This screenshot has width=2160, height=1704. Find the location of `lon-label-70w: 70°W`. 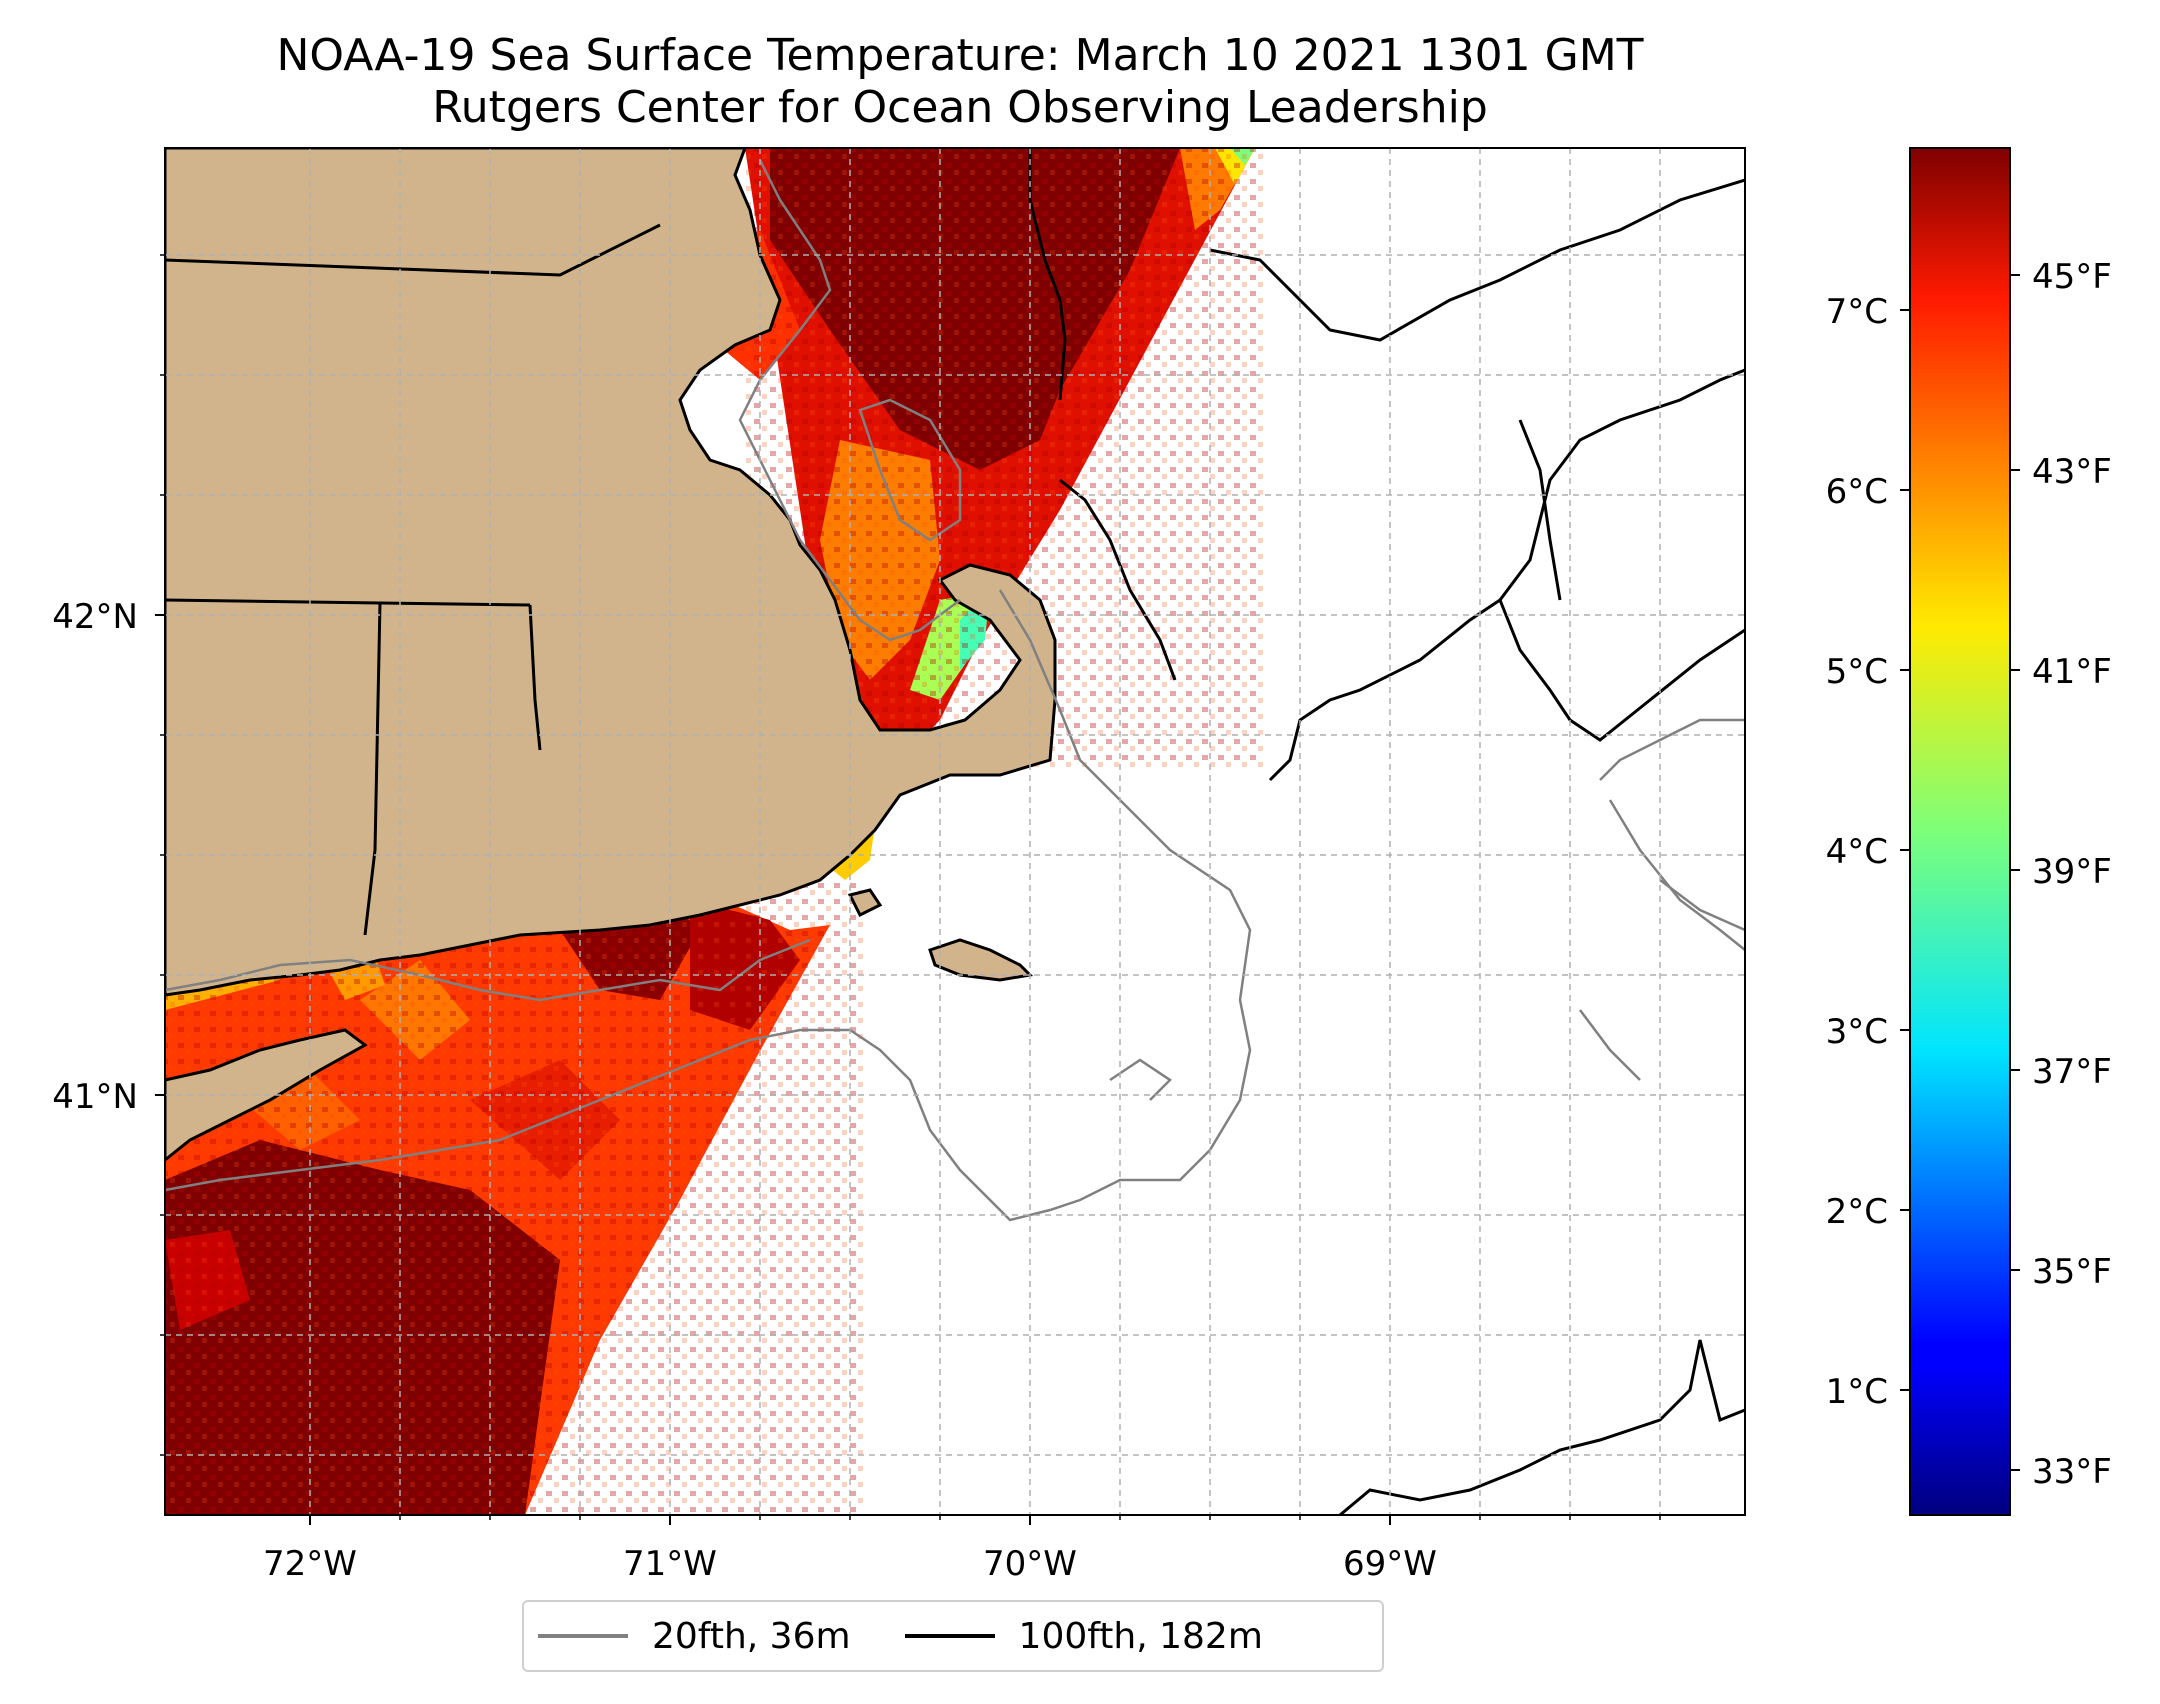

lon-label-70w: 70°W is located at coordinates (1030, 1564).